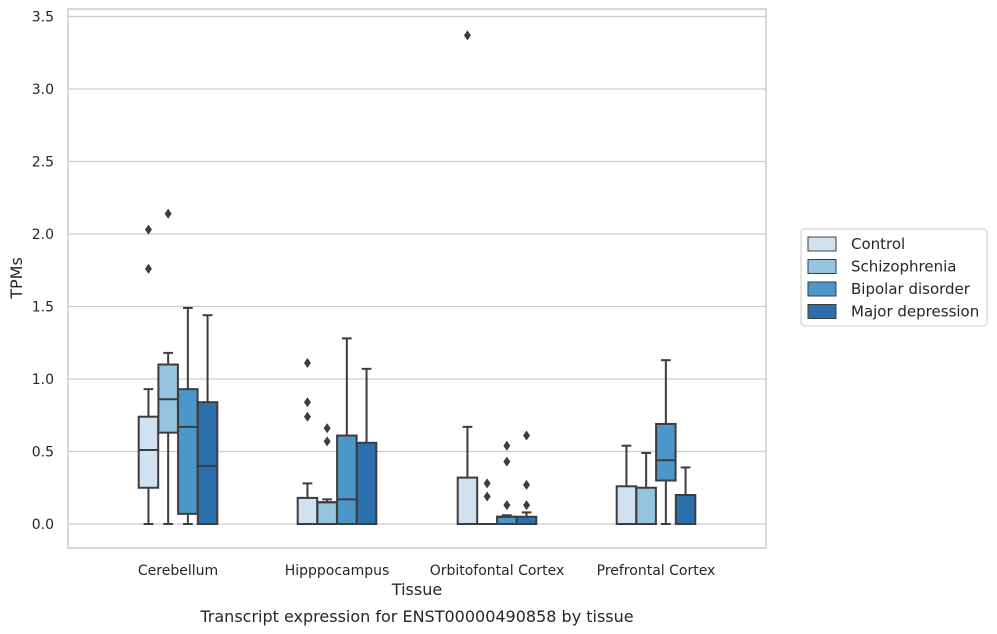 This screenshot has width=997, height=634. What do you see at coordinates (915, 312) in the screenshot?
I see `legend-label: Major depression` at bounding box center [915, 312].